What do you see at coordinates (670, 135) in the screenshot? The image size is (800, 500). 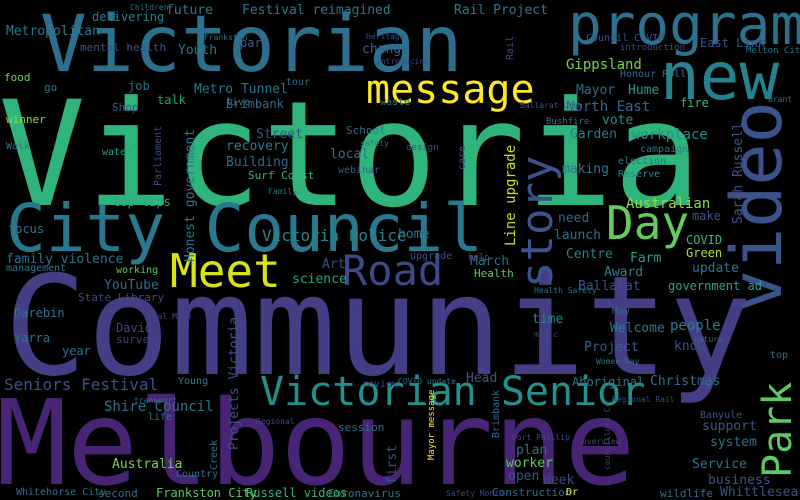 I see `word-workplace: workplace` at bounding box center [670, 135].